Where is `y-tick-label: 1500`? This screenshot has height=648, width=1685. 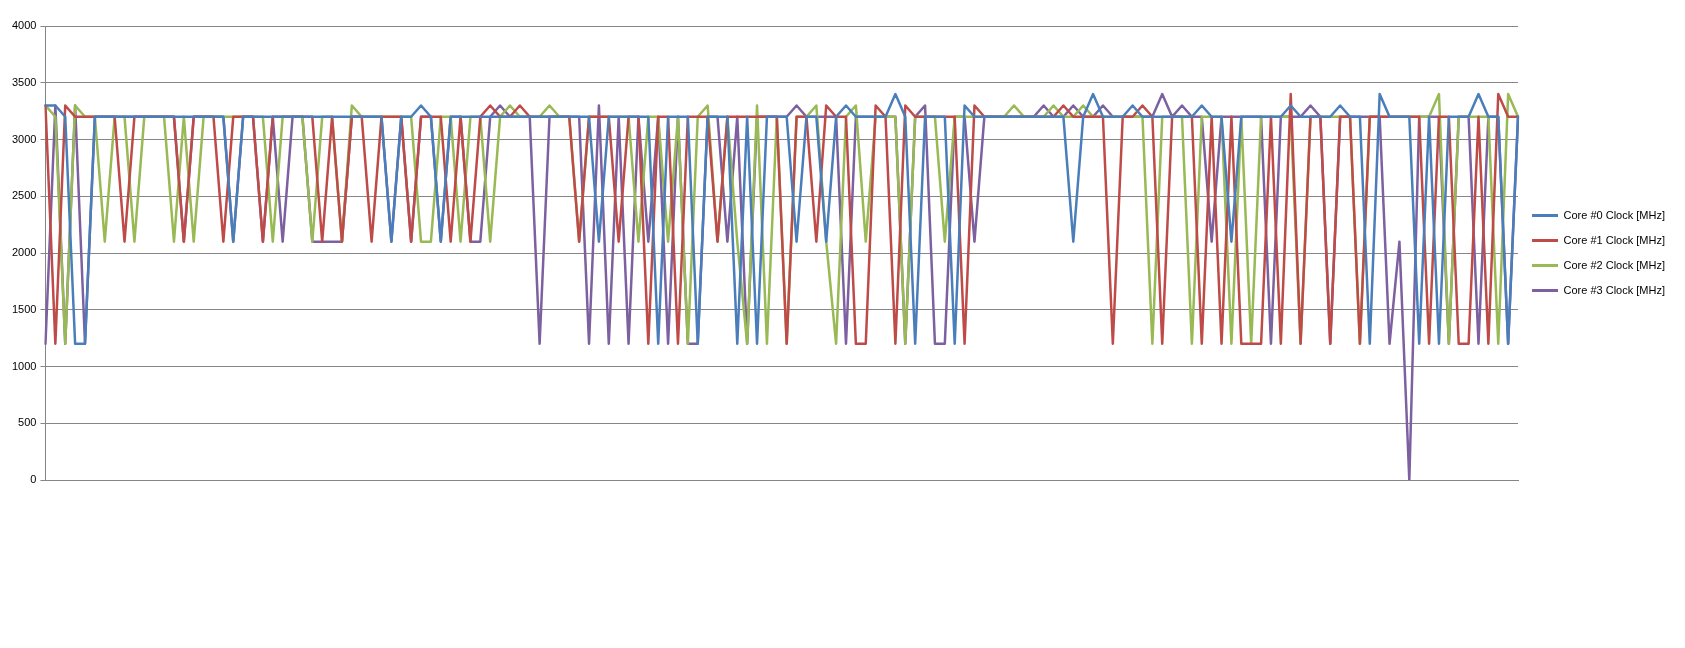 y-tick-label: 1500 is located at coordinates (24, 308).